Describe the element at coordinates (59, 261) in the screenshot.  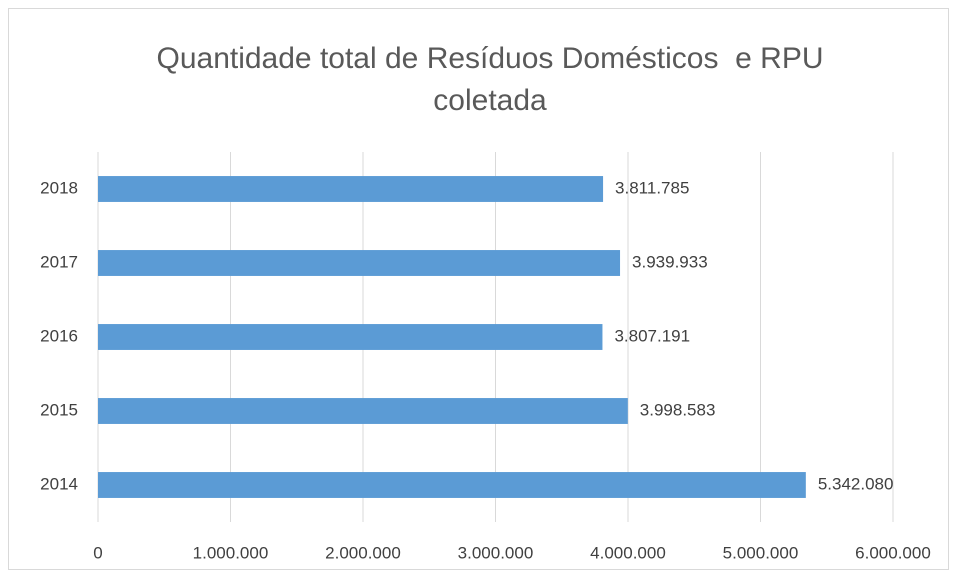
I see `y-tick-label: 2017` at that location.